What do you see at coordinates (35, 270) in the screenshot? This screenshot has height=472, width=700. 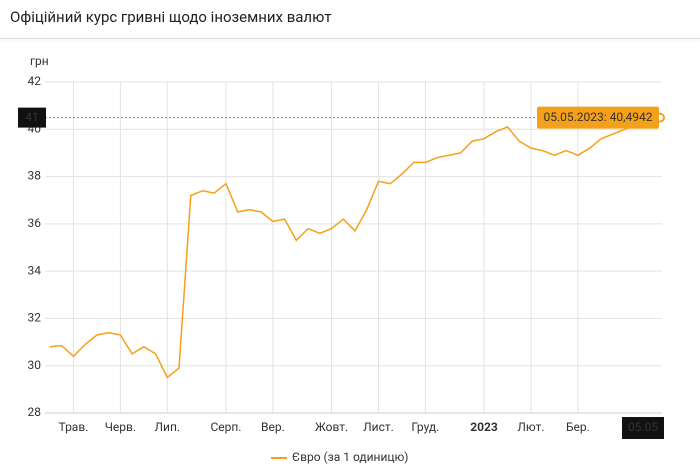 I see `y-tick-label: 34` at bounding box center [35, 270].